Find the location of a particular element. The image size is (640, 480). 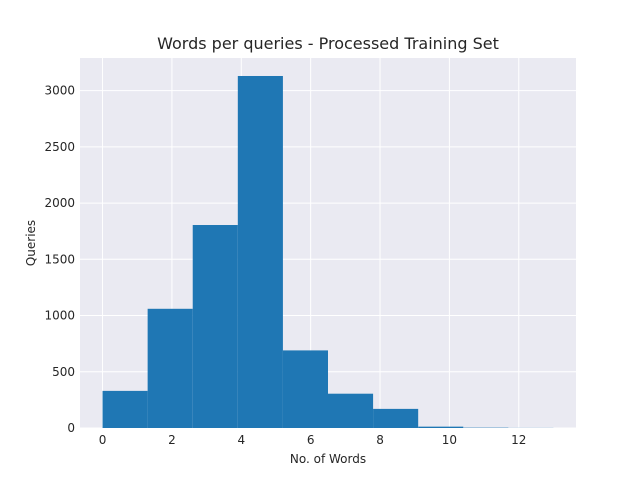

y-axis-label: Queries is located at coordinates (31, 243).